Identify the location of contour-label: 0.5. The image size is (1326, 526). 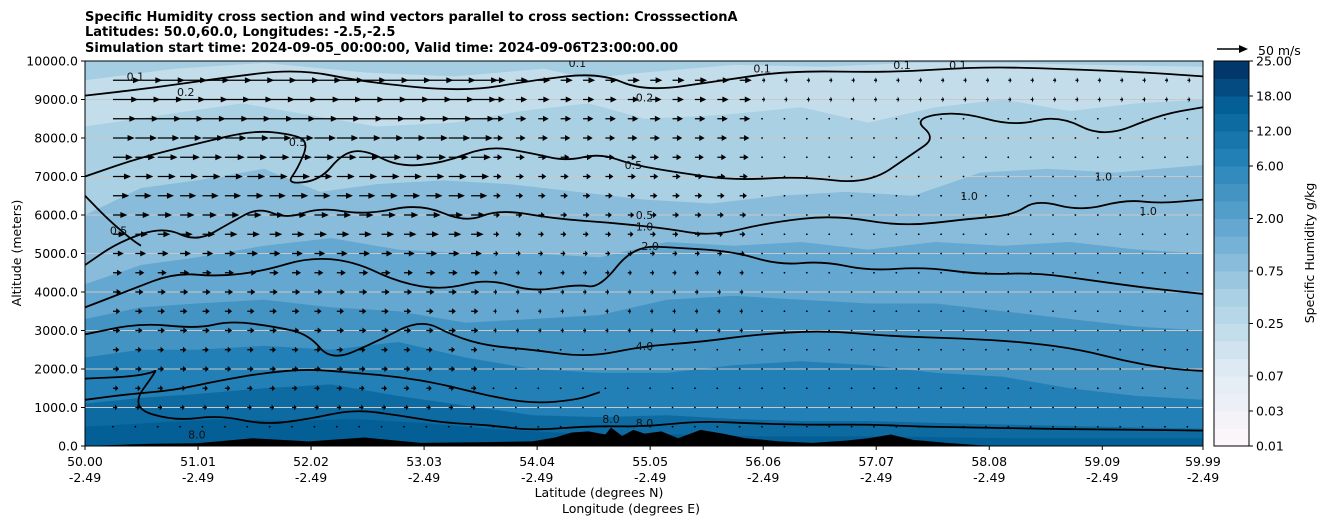
(119, 230).